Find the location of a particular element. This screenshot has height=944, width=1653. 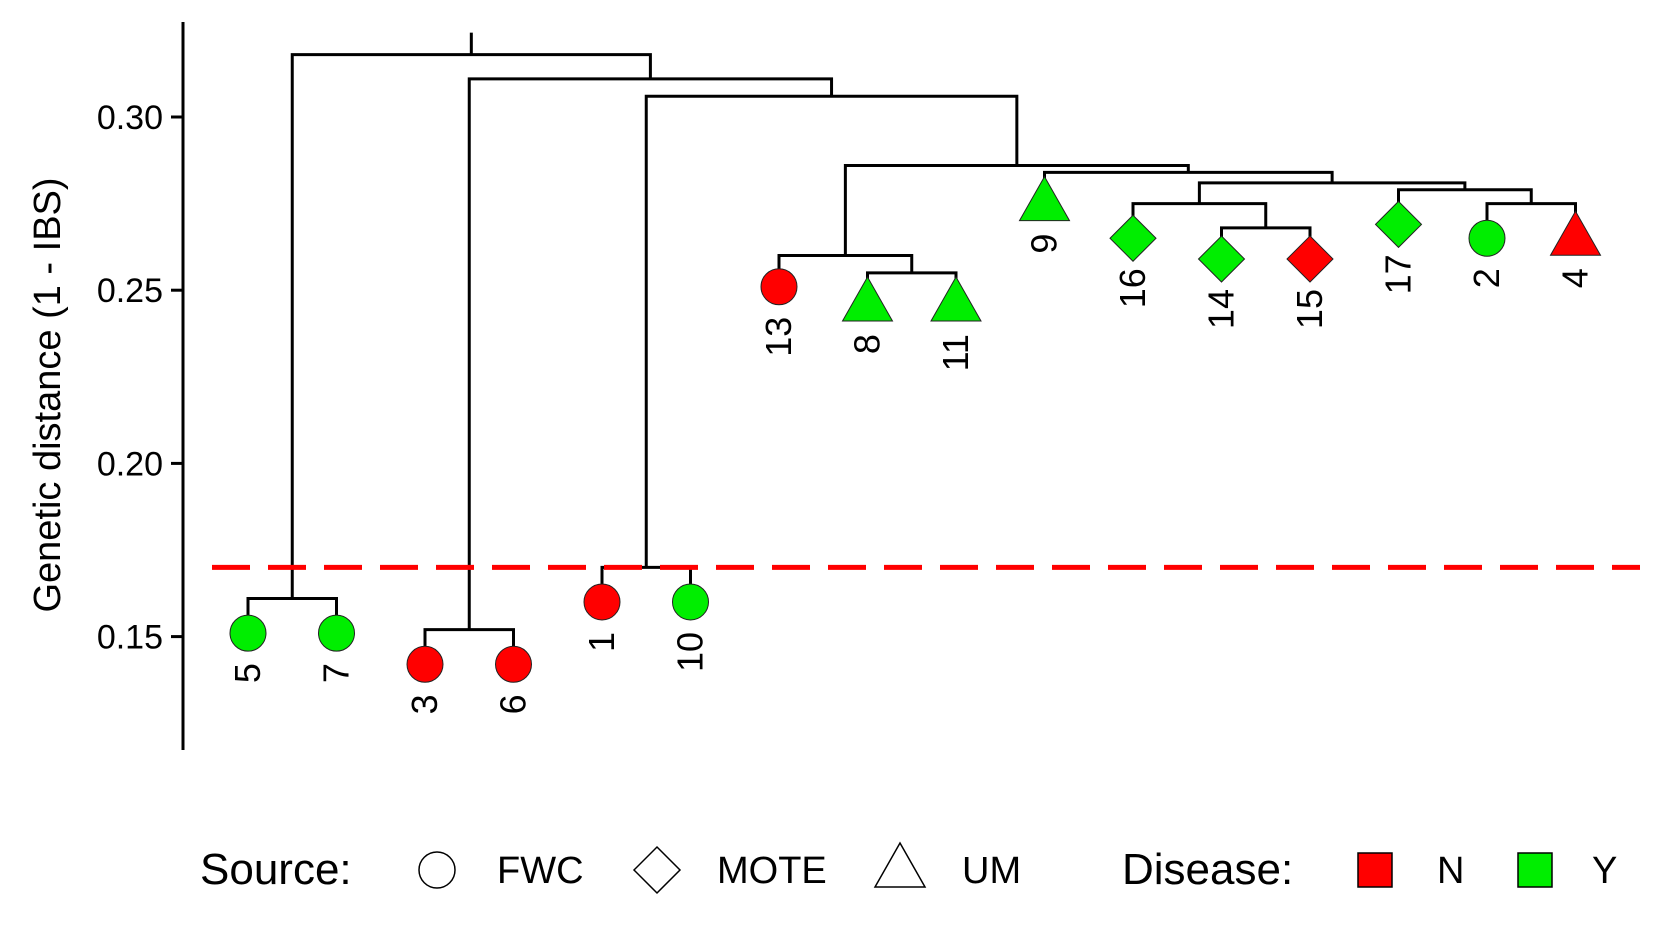

leaf-label: 9 is located at coordinates (1044, 244).